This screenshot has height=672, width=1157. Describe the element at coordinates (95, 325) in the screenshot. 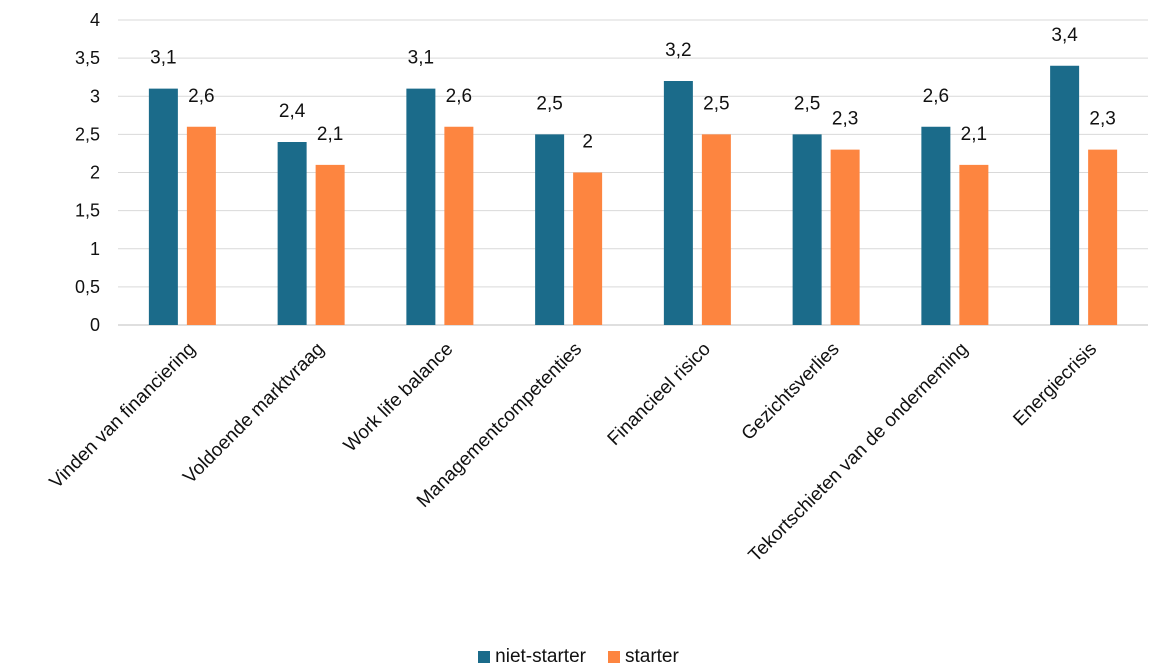

I see `y-tick-label: 0` at that location.